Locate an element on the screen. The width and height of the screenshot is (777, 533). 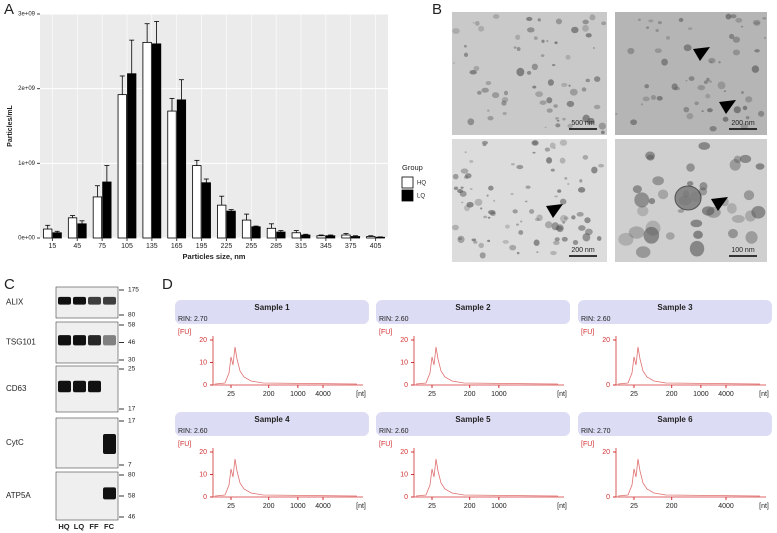
x-unit: [nt] is located at coordinates (764, 506).